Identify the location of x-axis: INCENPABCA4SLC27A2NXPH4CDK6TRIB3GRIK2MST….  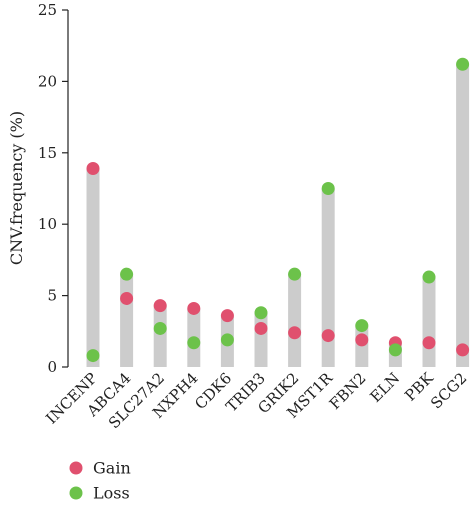
(256, 401).